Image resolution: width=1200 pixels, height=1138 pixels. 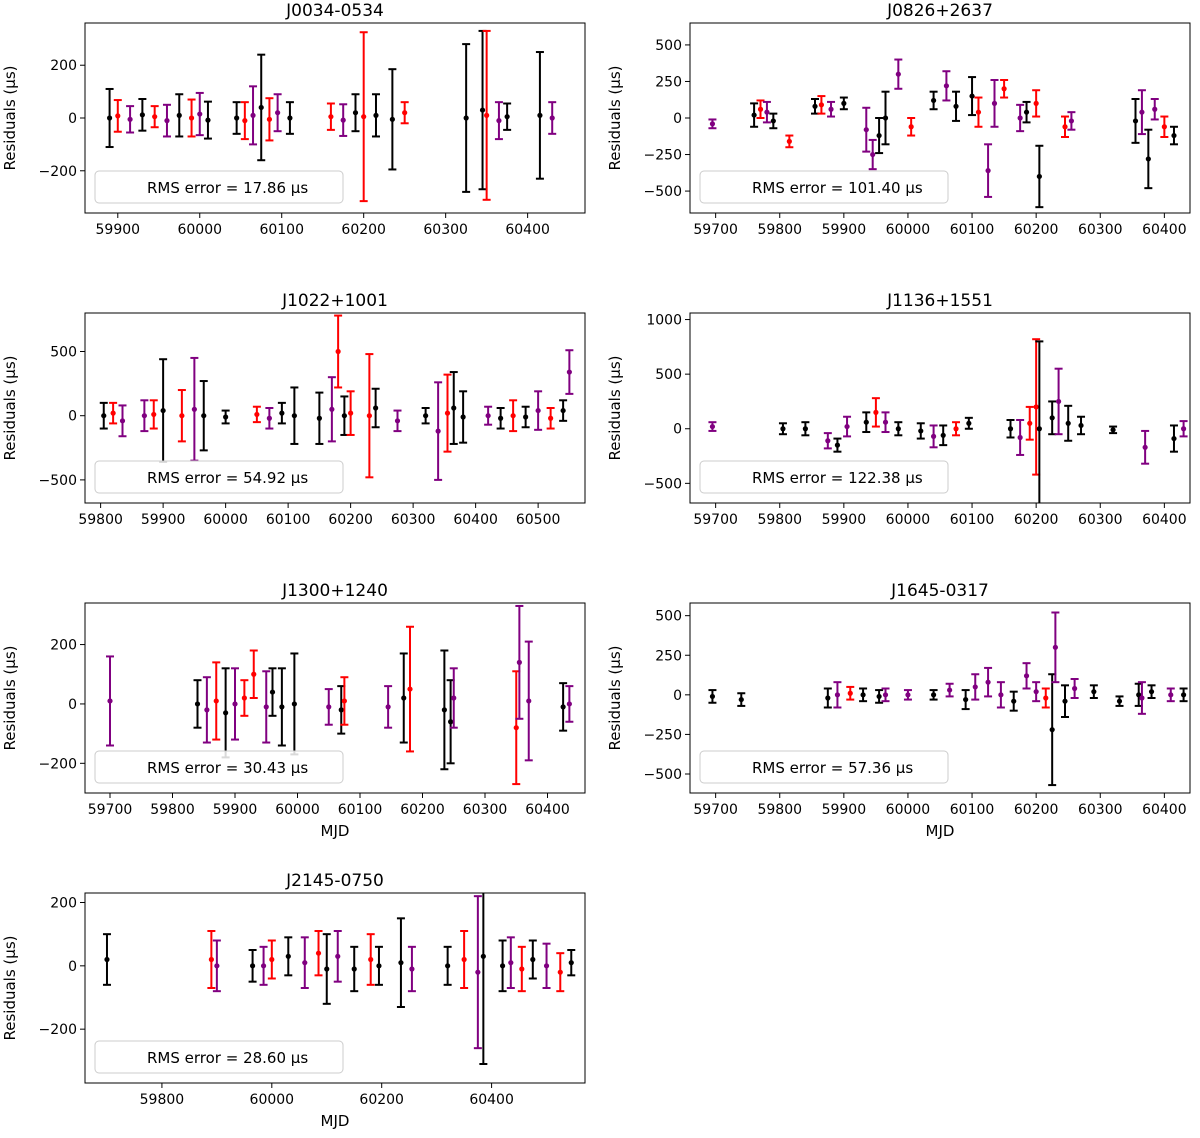 I want to click on x-tick-label: 60300, so click(x=445, y=230).